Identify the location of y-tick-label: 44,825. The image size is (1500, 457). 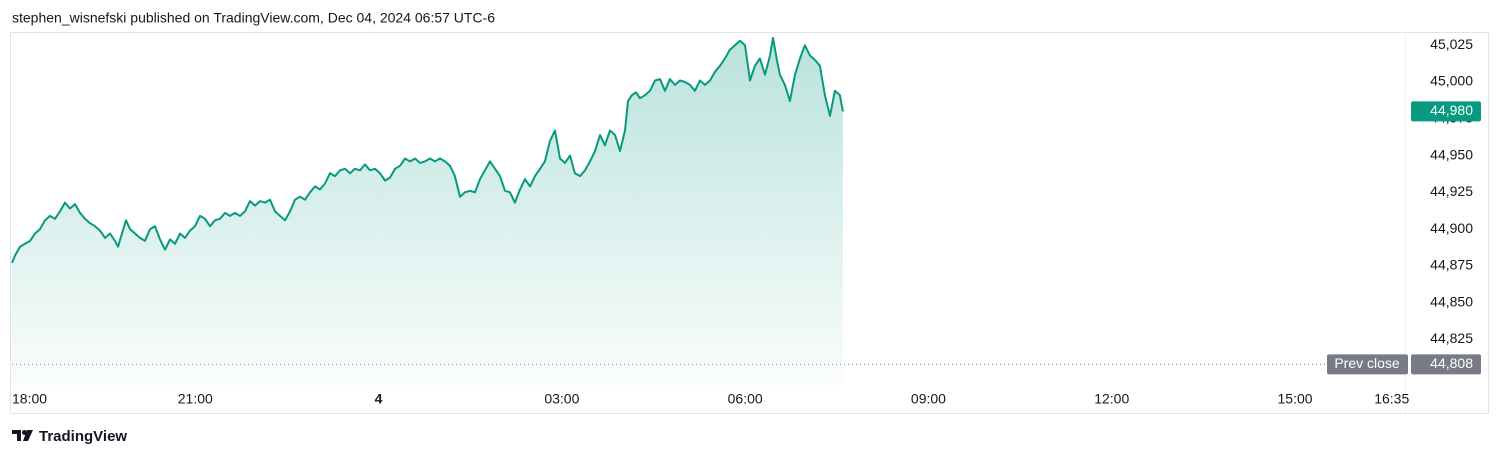
(1451, 338).